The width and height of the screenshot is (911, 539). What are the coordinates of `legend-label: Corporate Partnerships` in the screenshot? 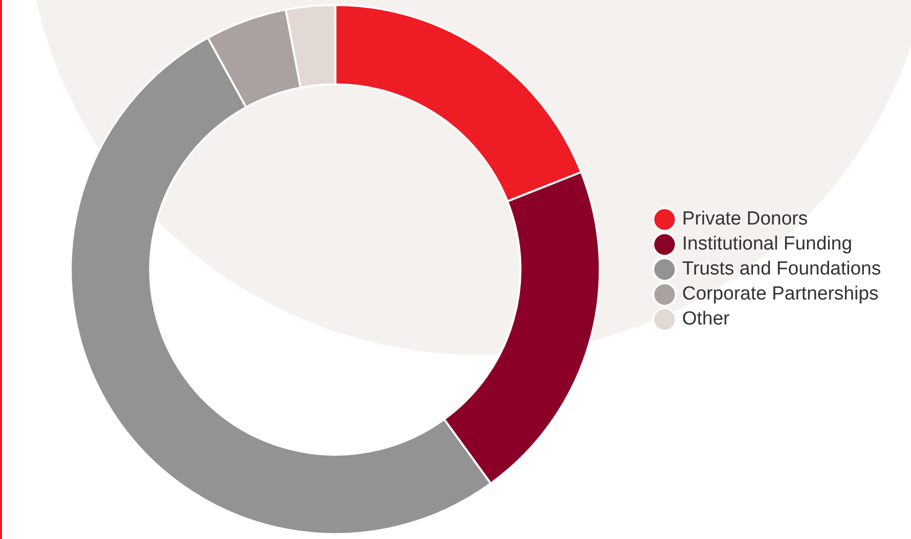 It's located at (780, 294).